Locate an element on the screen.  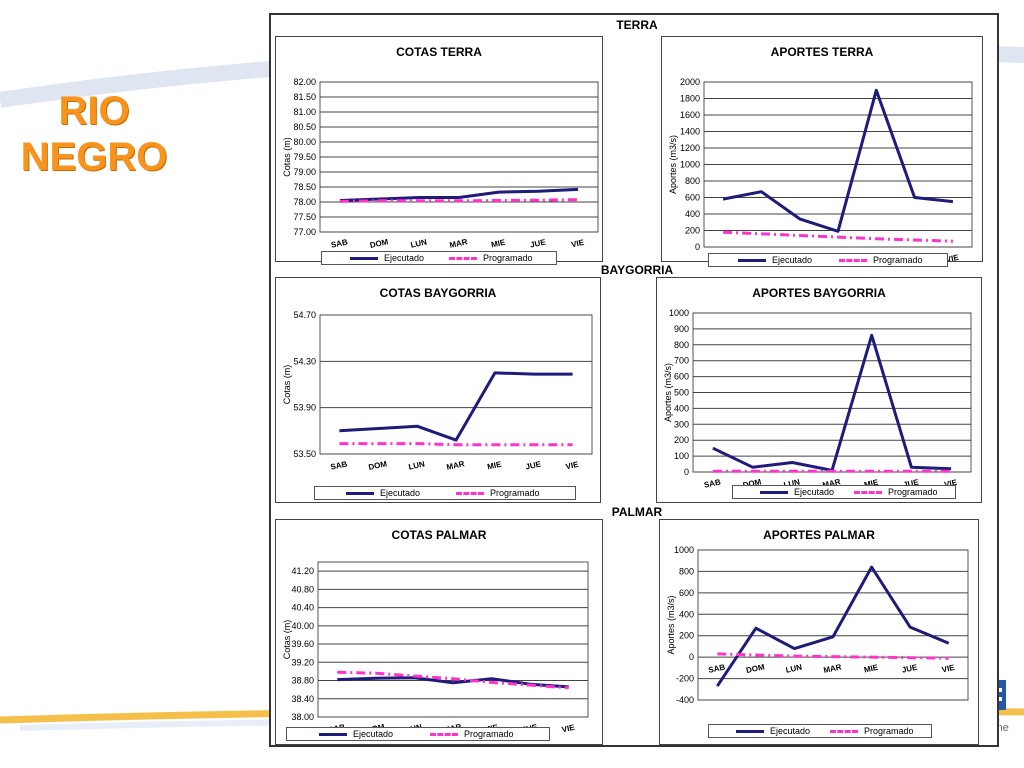
aportes-baygorria-xtick: VIE is located at coordinates (950, 484).